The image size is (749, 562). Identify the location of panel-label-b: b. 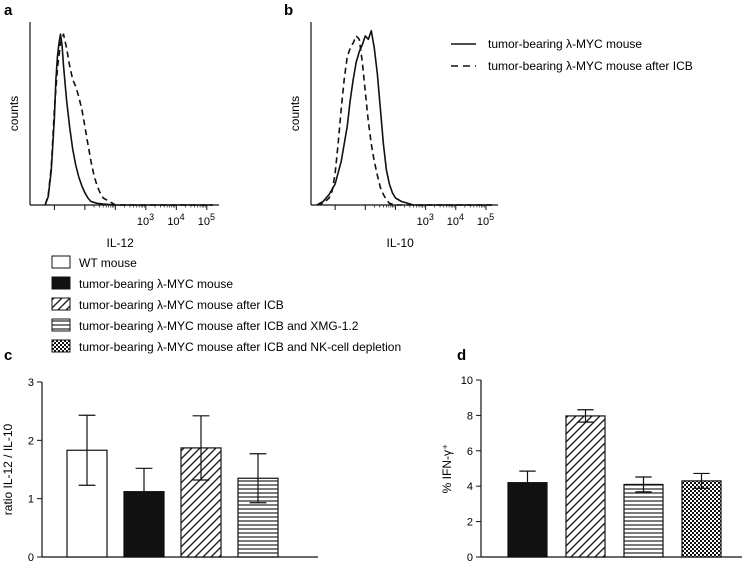
(288, 10).